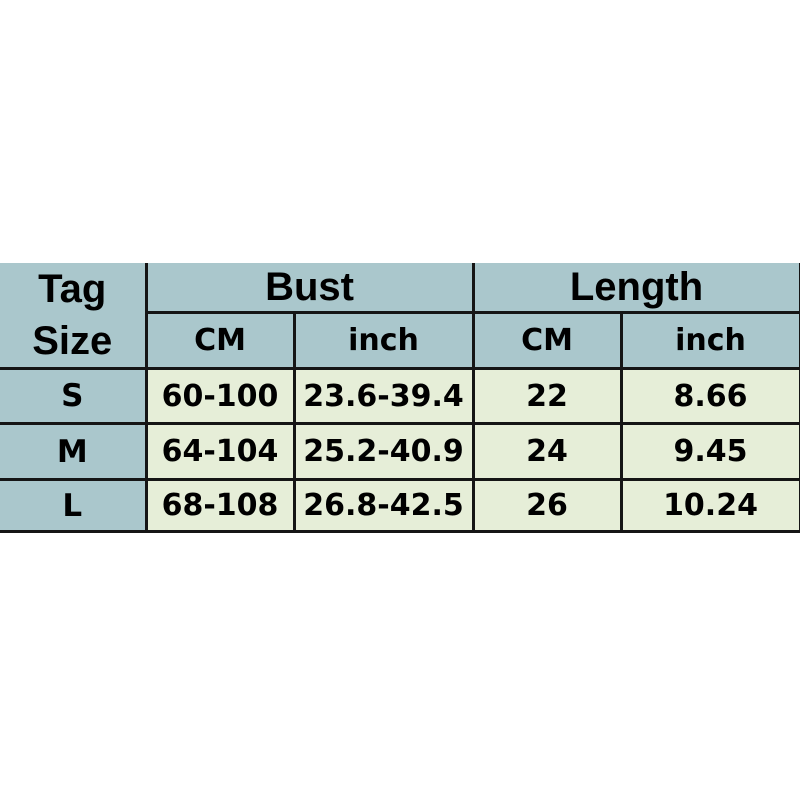  I want to click on bust-inch-header: inch, so click(383, 340).